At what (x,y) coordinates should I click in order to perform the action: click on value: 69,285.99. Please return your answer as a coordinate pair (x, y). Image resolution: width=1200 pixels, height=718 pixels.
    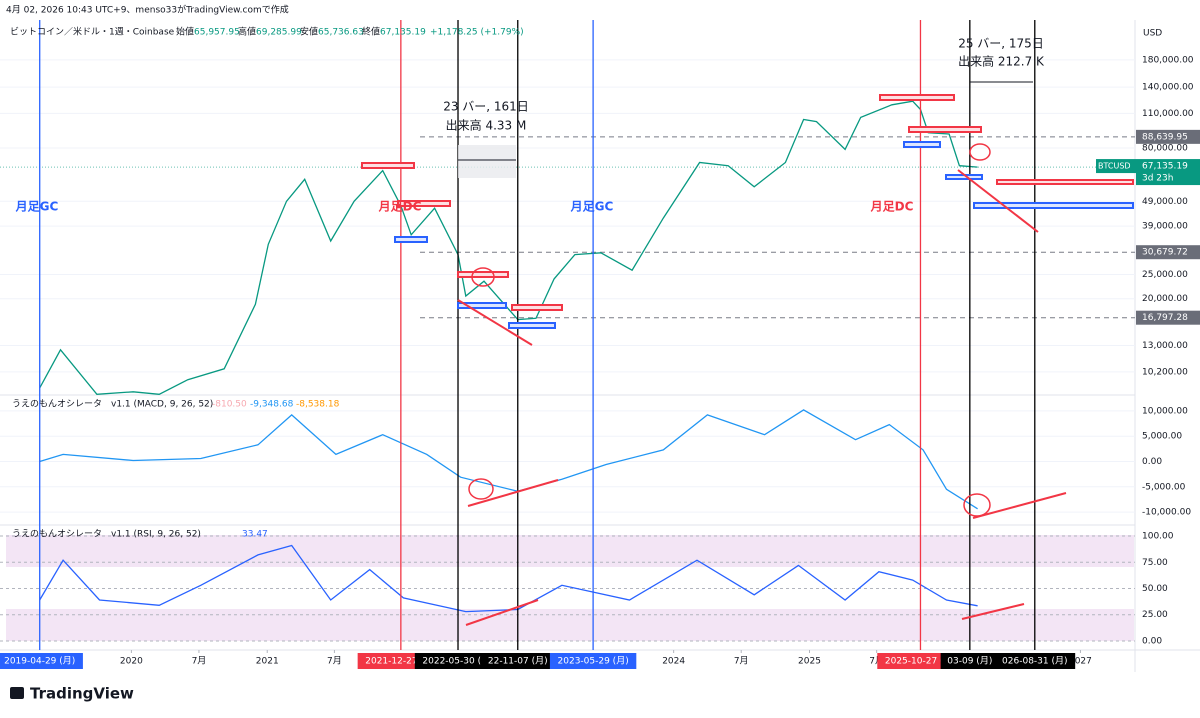
    Looking at the image, I should click on (279, 33).